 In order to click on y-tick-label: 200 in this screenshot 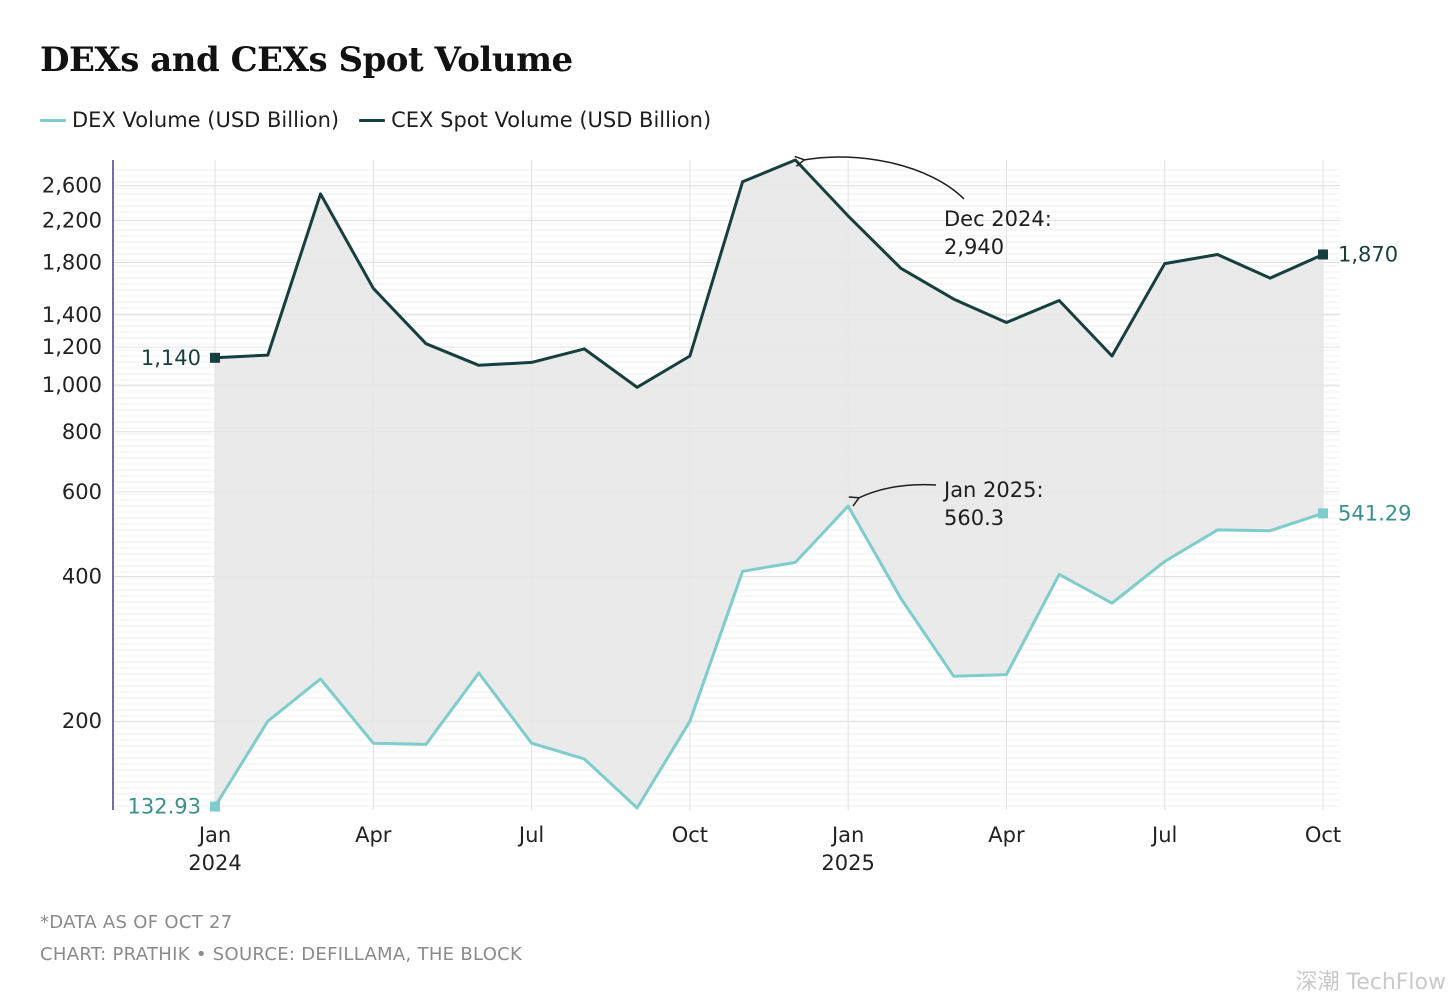, I will do `click(82, 721)`.